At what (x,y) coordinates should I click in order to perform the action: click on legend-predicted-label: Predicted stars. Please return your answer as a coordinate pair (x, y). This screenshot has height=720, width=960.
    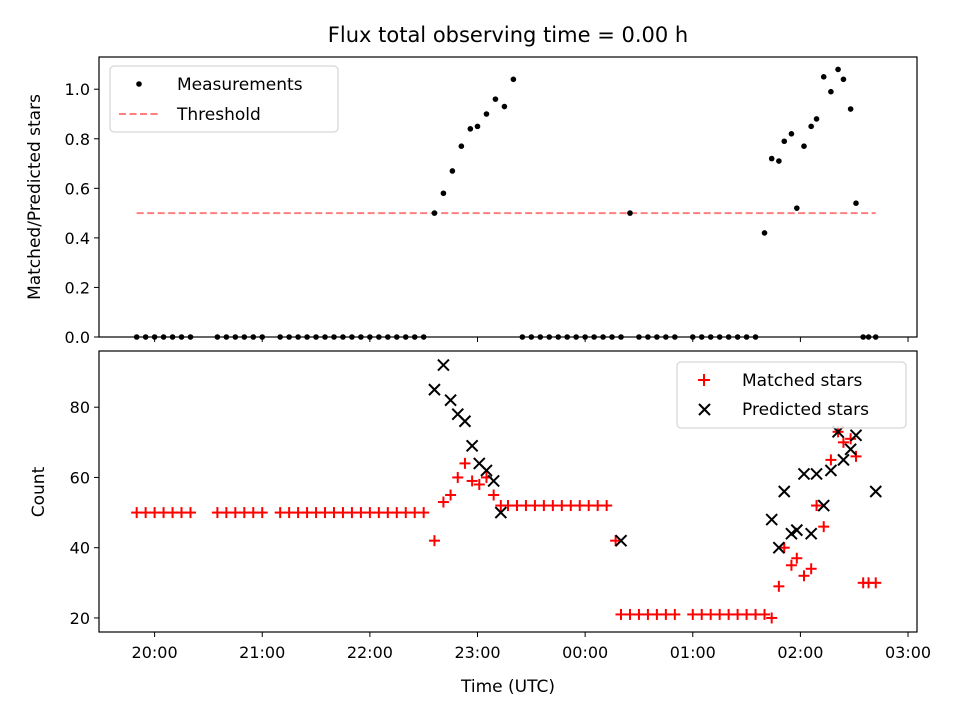
    Looking at the image, I should click on (805, 410).